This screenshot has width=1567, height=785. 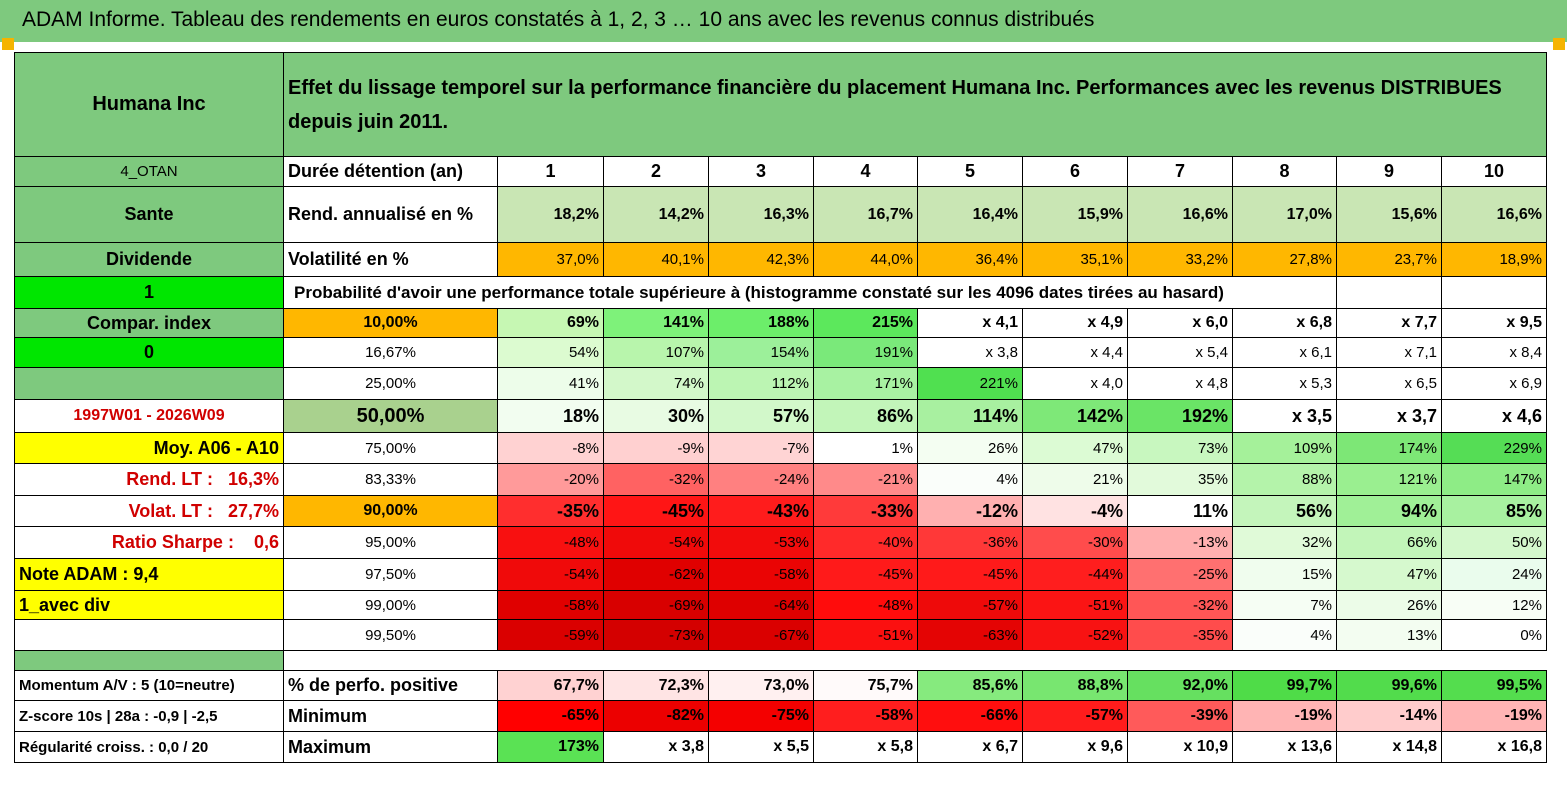 I want to click on proba-cell: x 3,7, so click(x=1389, y=416).